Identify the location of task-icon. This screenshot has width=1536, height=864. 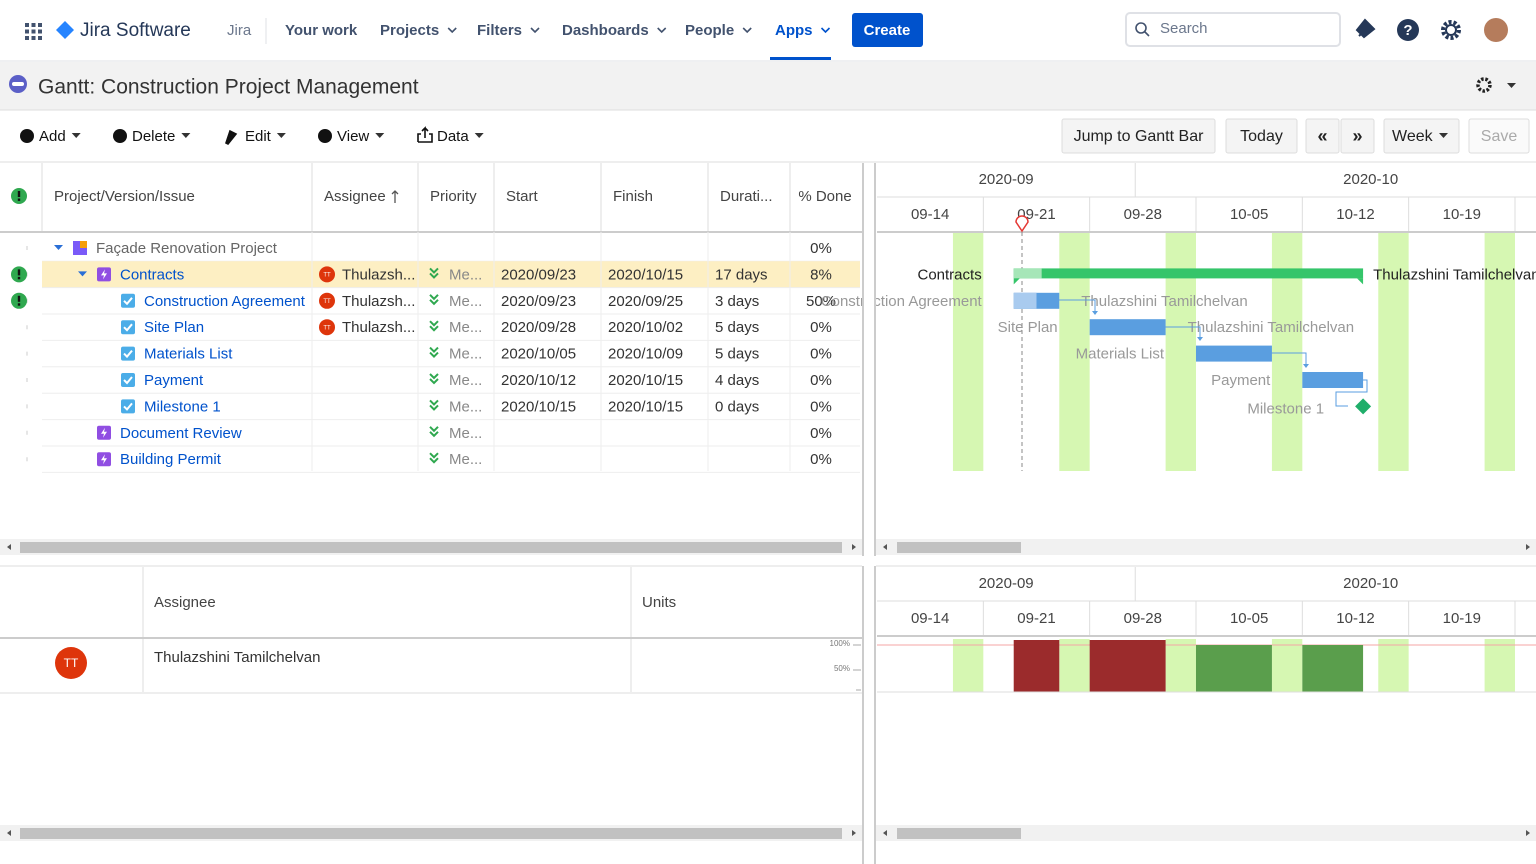
(128, 300).